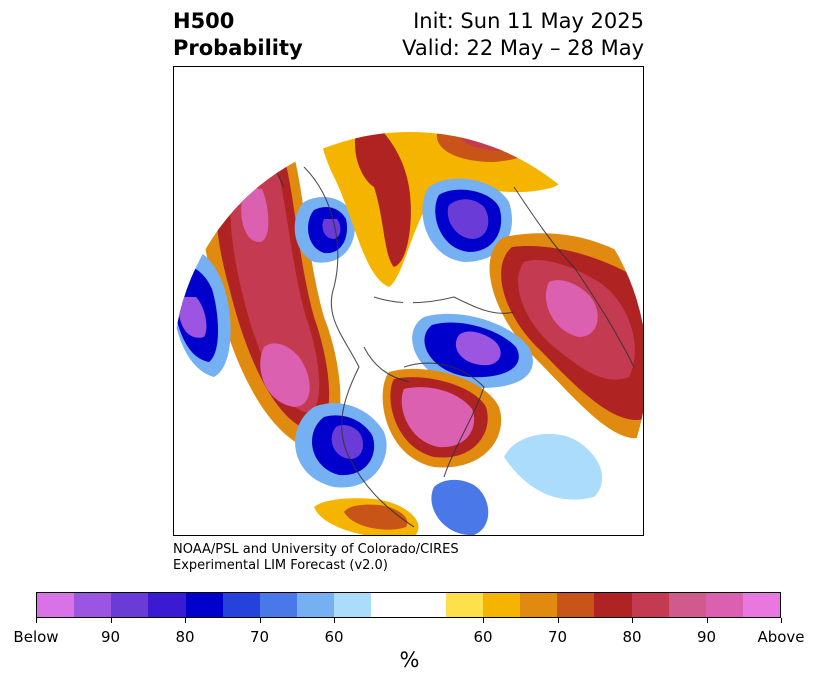 This screenshot has width=819, height=686. What do you see at coordinates (467, 220) in the screenshot?
I see `negative-anomaly-siberia` at bounding box center [467, 220].